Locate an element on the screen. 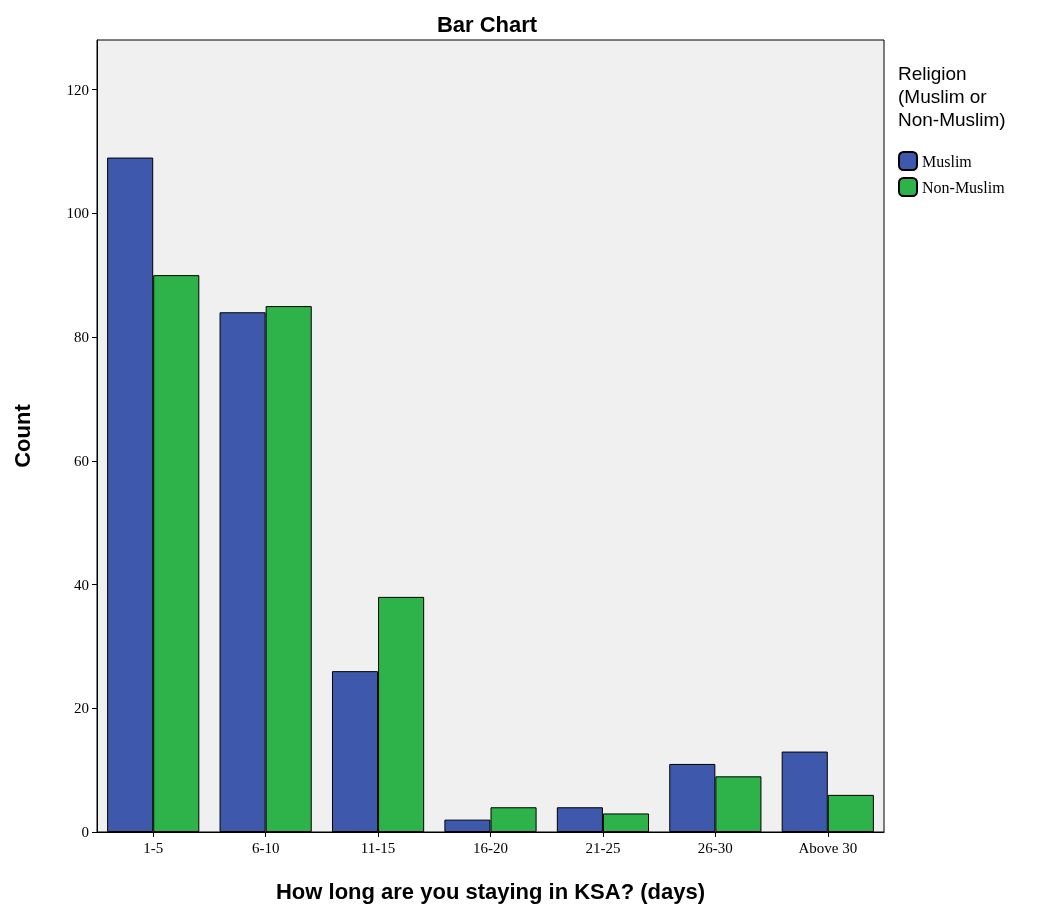  x-tick-label: 26-30 is located at coordinates (715, 847).